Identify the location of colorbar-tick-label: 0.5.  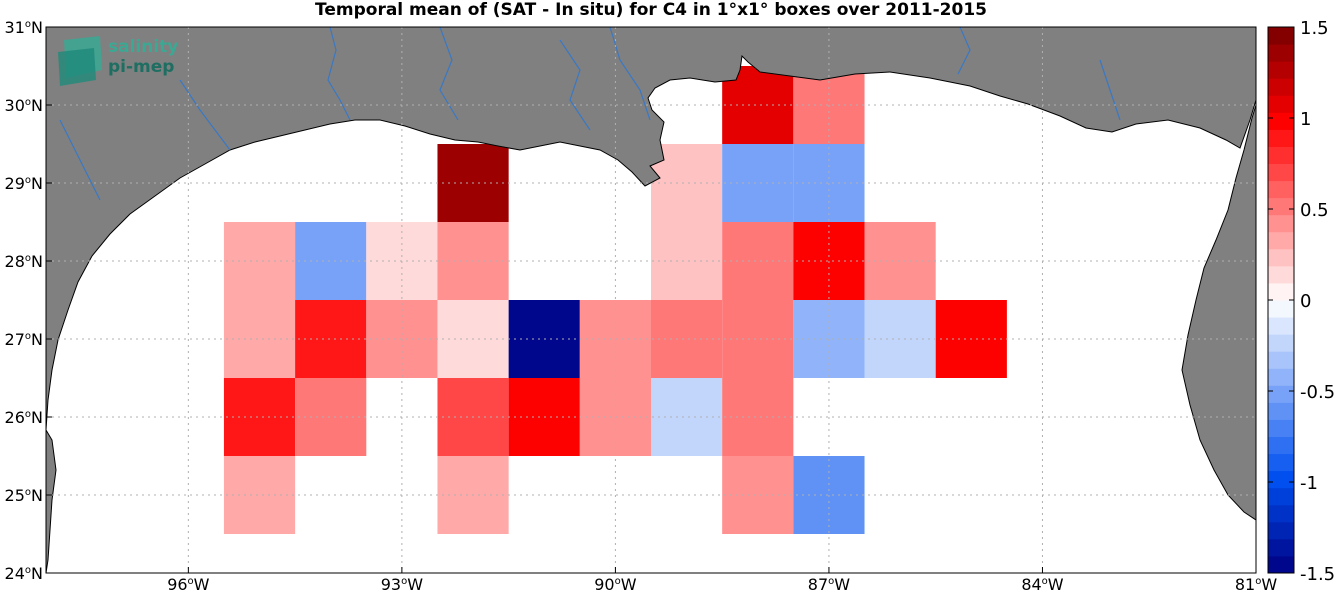
(1314, 210).